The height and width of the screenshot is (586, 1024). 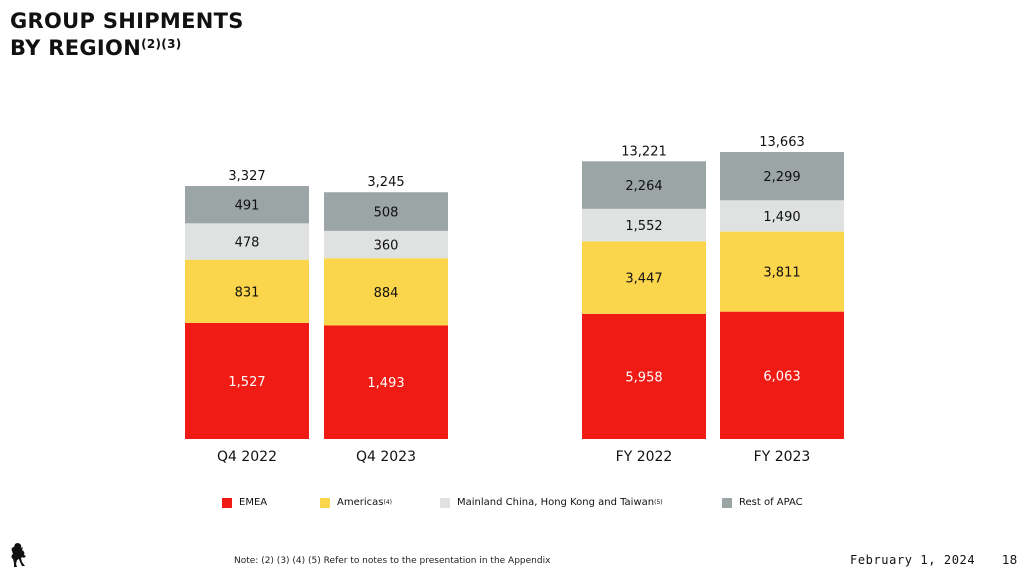 I want to click on bar-q4-2022-mainland-china-hong-kong-and-taiwan, so click(x=247, y=241).